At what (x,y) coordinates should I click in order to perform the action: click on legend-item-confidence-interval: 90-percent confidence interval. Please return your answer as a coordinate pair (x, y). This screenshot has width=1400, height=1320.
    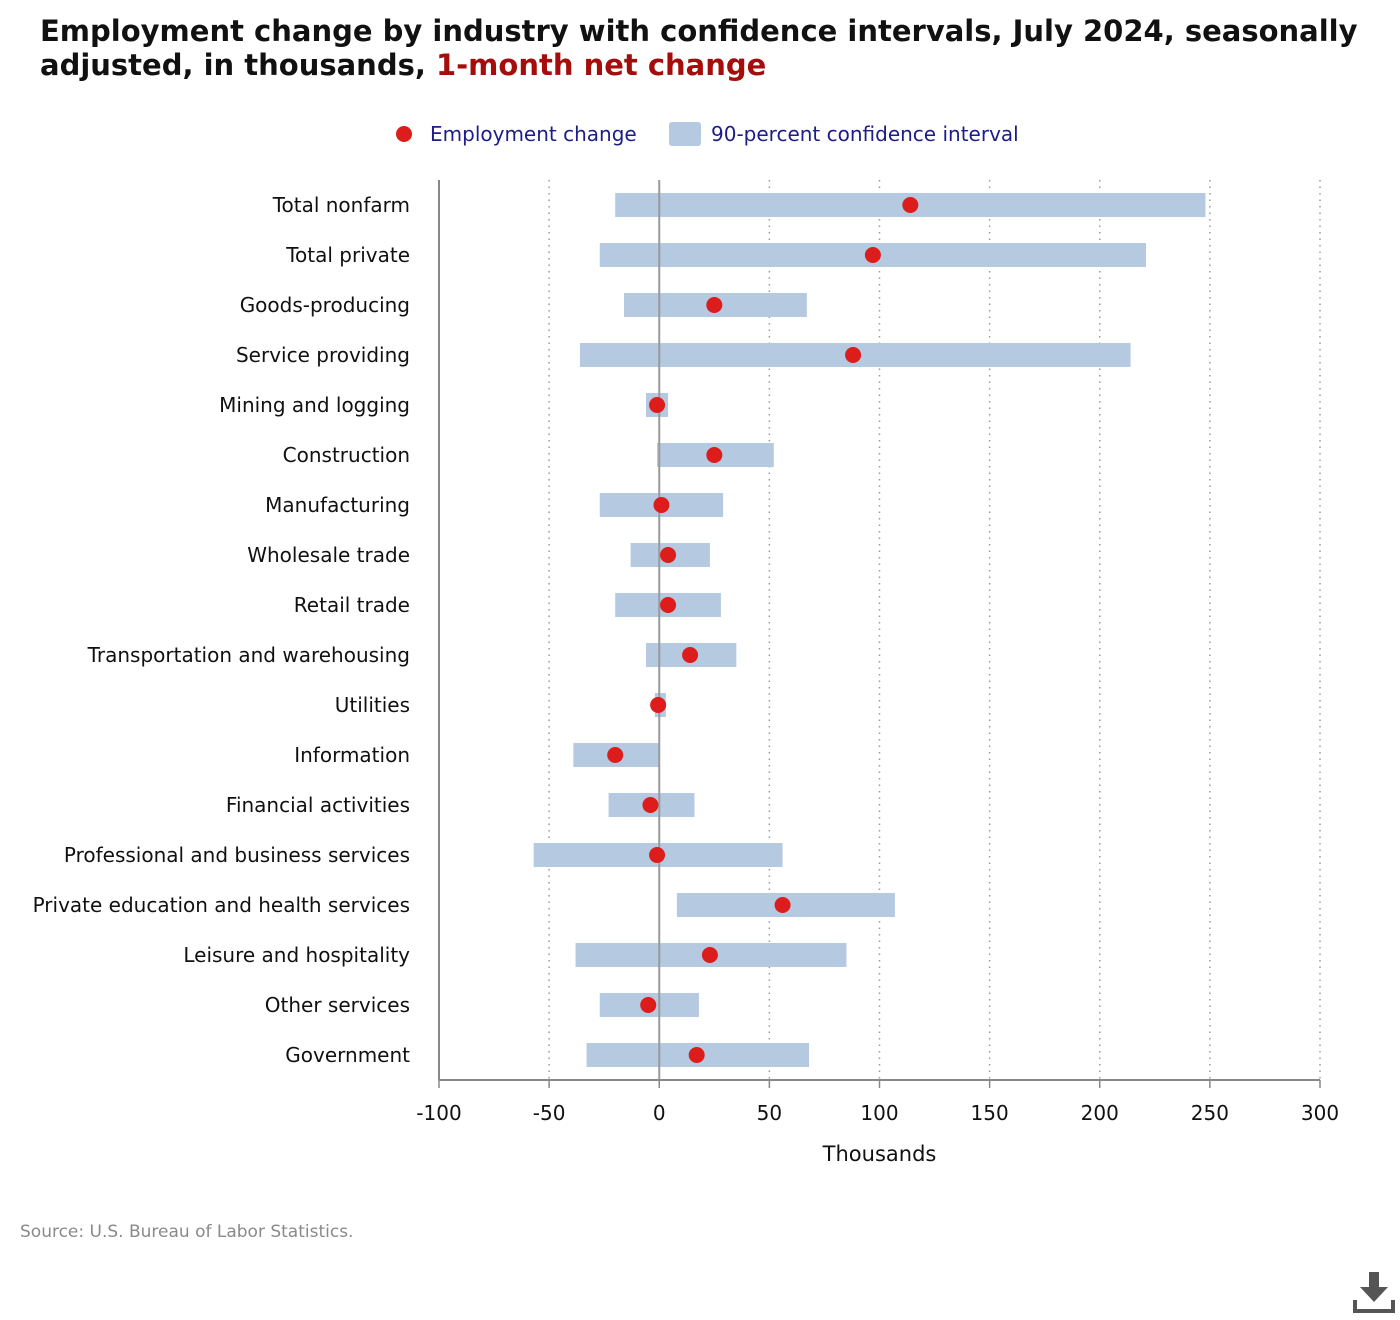
    Looking at the image, I should click on (844, 134).